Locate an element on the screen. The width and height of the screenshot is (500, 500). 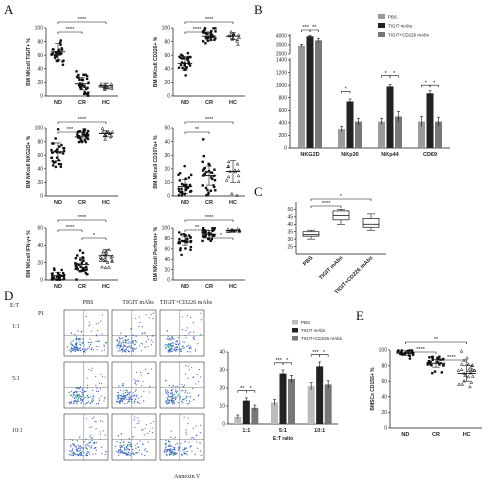
x-category-label: CD69 is located at coordinates (430, 155).